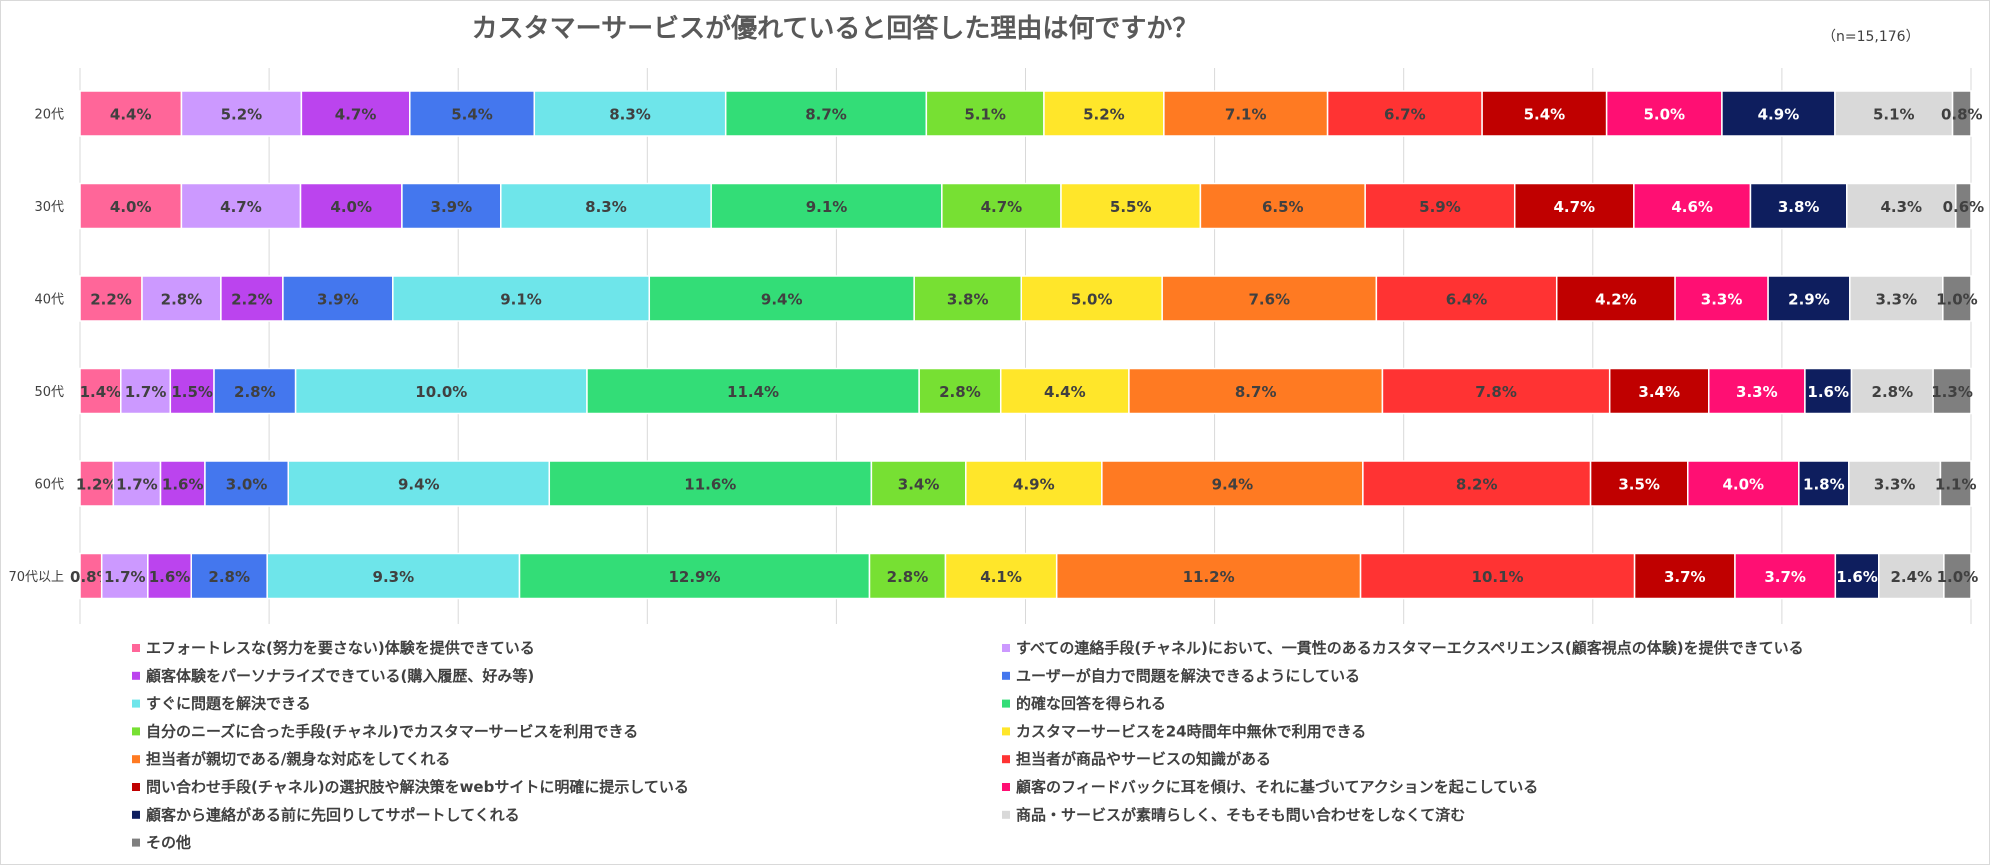 The height and width of the screenshot is (865, 1990). I want to click on data-label: 1.5%, so click(192, 392).